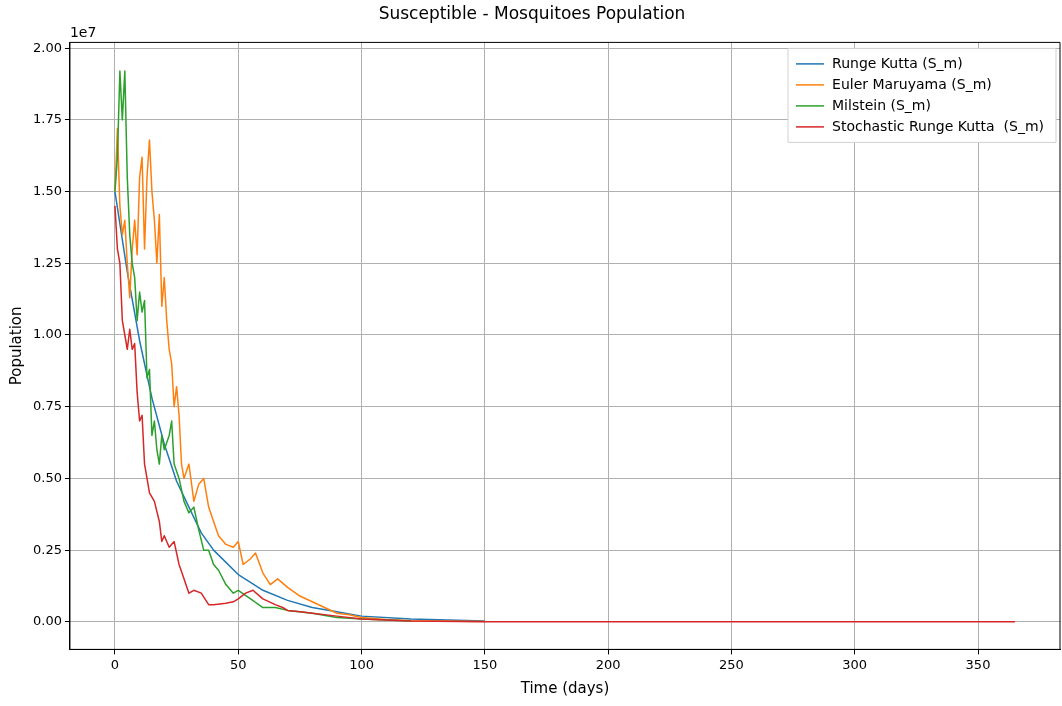  I want to click on x-tick-label: 150, so click(485, 664).